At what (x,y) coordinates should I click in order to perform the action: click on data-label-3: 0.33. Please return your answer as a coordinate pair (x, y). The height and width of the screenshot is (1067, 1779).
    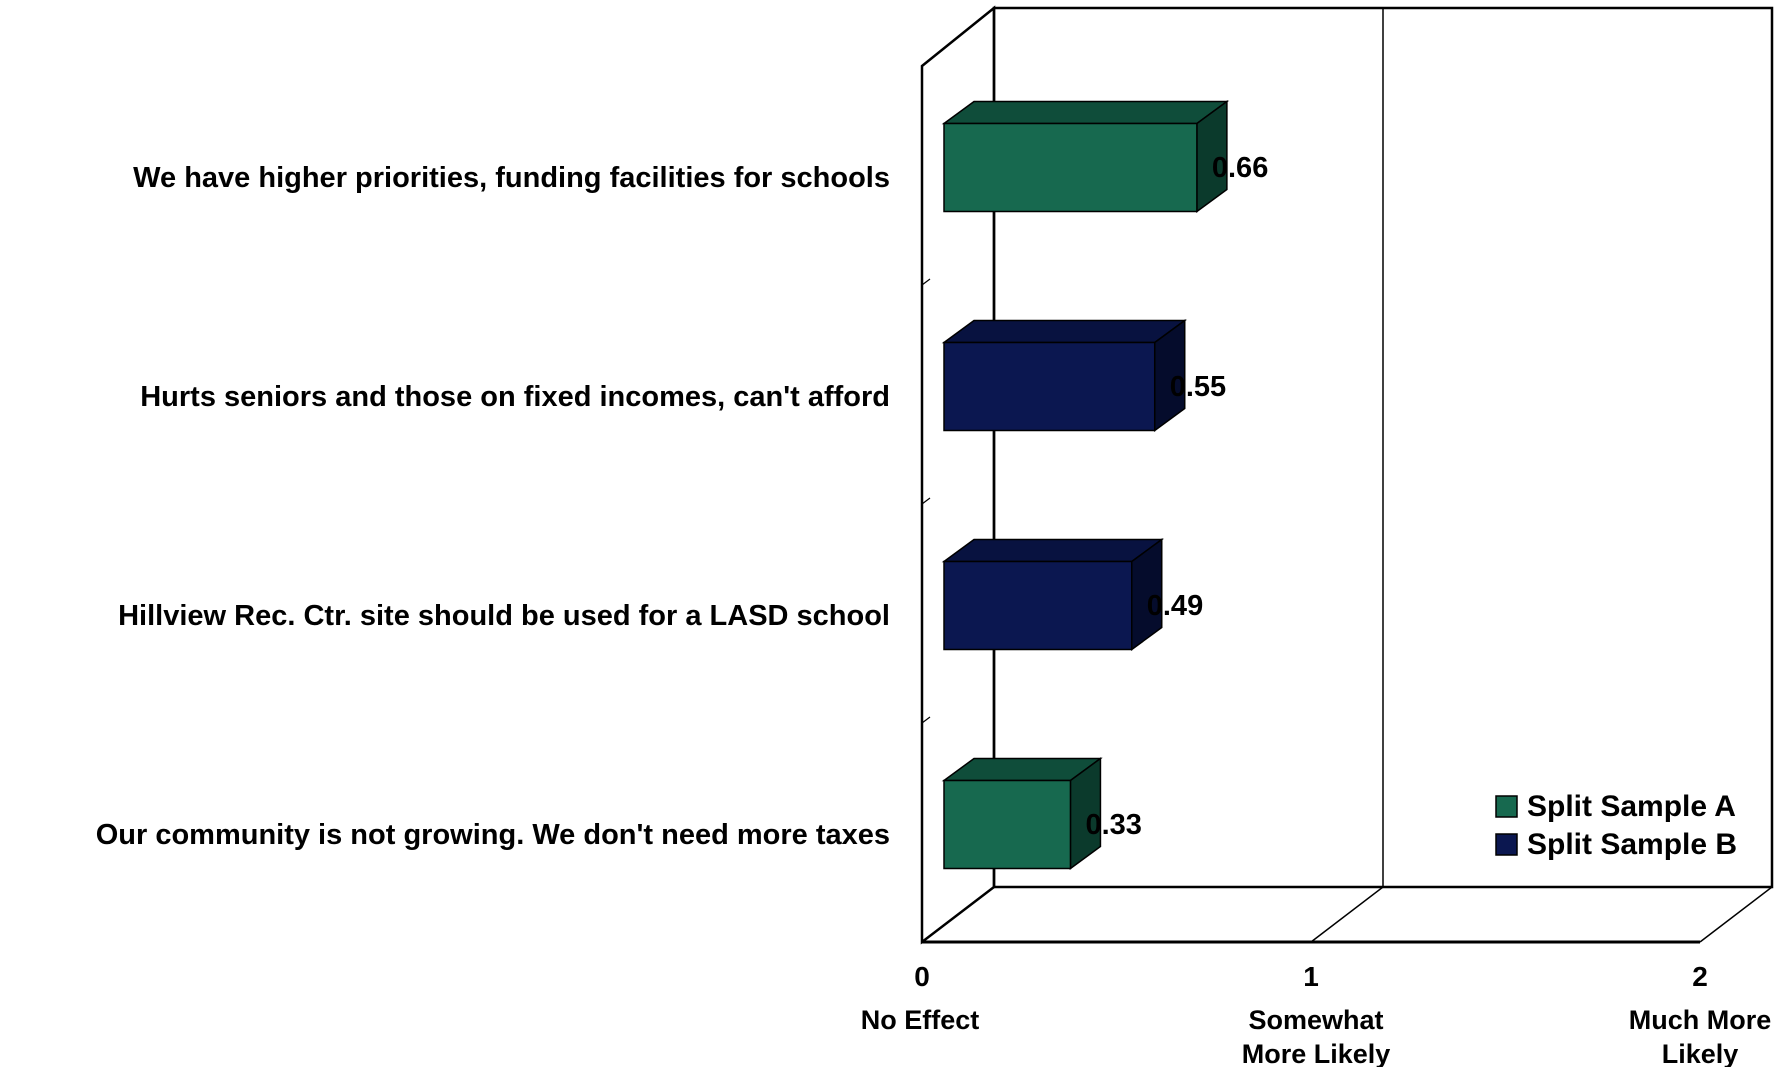
    Looking at the image, I should click on (1113, 825).